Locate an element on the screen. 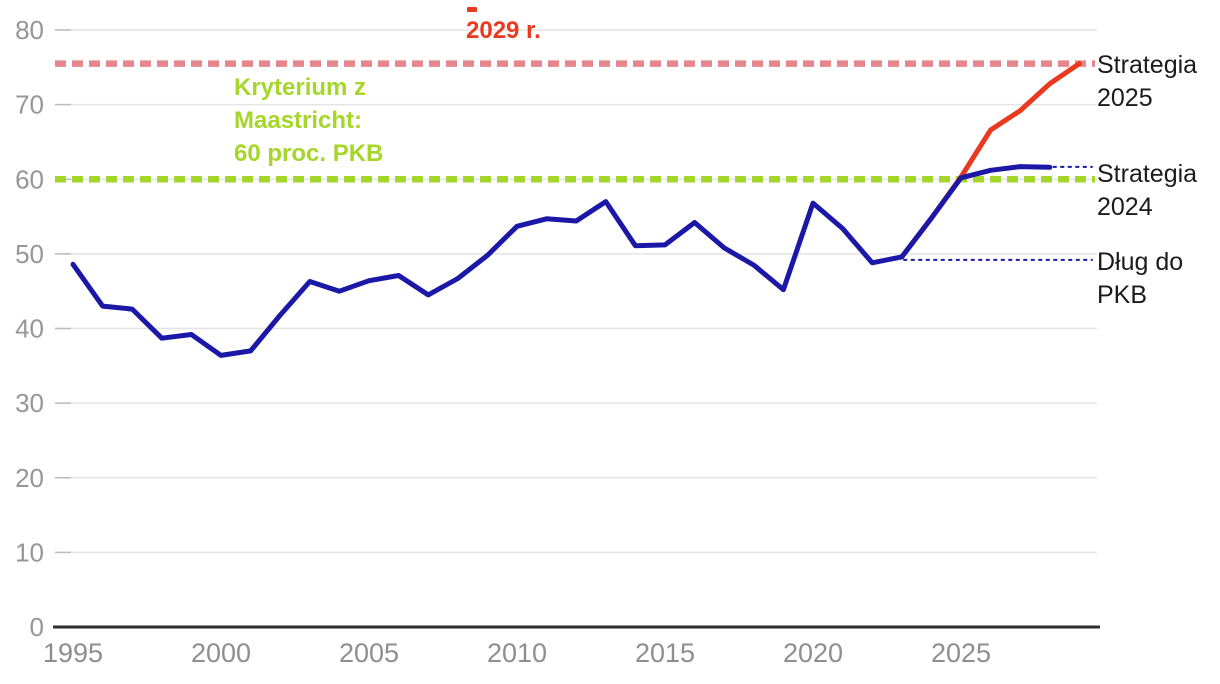  series-label-strategia-2025: Strategia 2025 is located at coordinates (1147, 81).